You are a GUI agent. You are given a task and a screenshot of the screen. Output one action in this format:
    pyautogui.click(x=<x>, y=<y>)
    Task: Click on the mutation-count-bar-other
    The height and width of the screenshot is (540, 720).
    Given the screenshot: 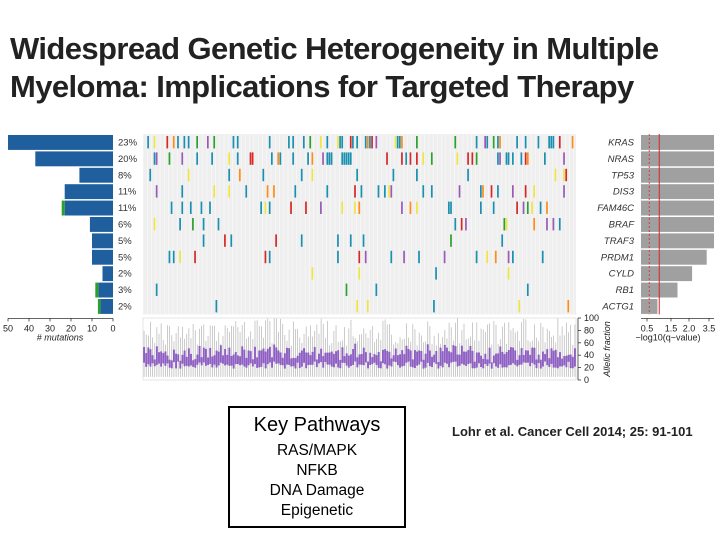 What is the action you would take?
    pyautogui.click(x=97, y=290)
    